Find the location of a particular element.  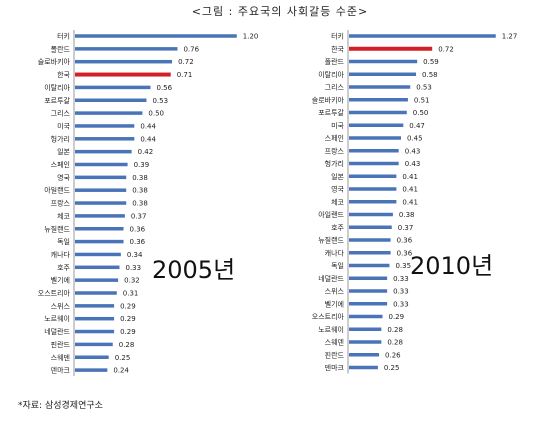

value-label: 1.20 is located at coordinates (251, 37).